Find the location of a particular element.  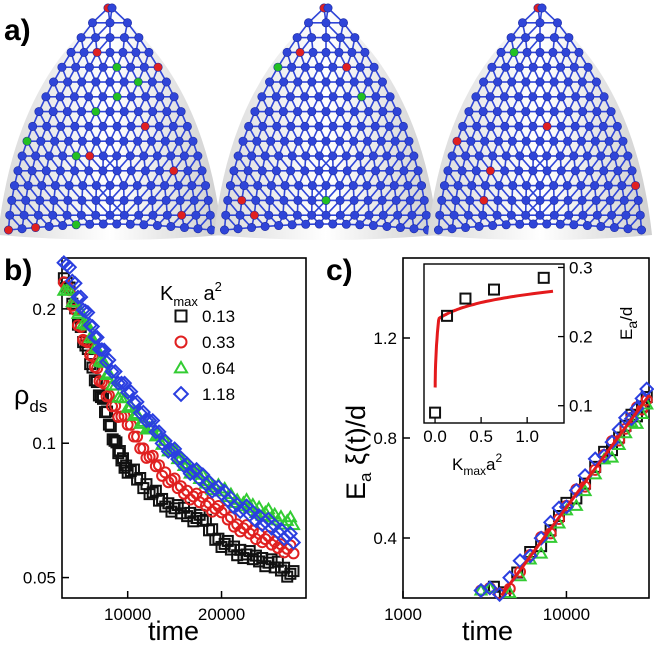

chart-b-ytick-label: 0.05 is located at coordinates (39, 578).